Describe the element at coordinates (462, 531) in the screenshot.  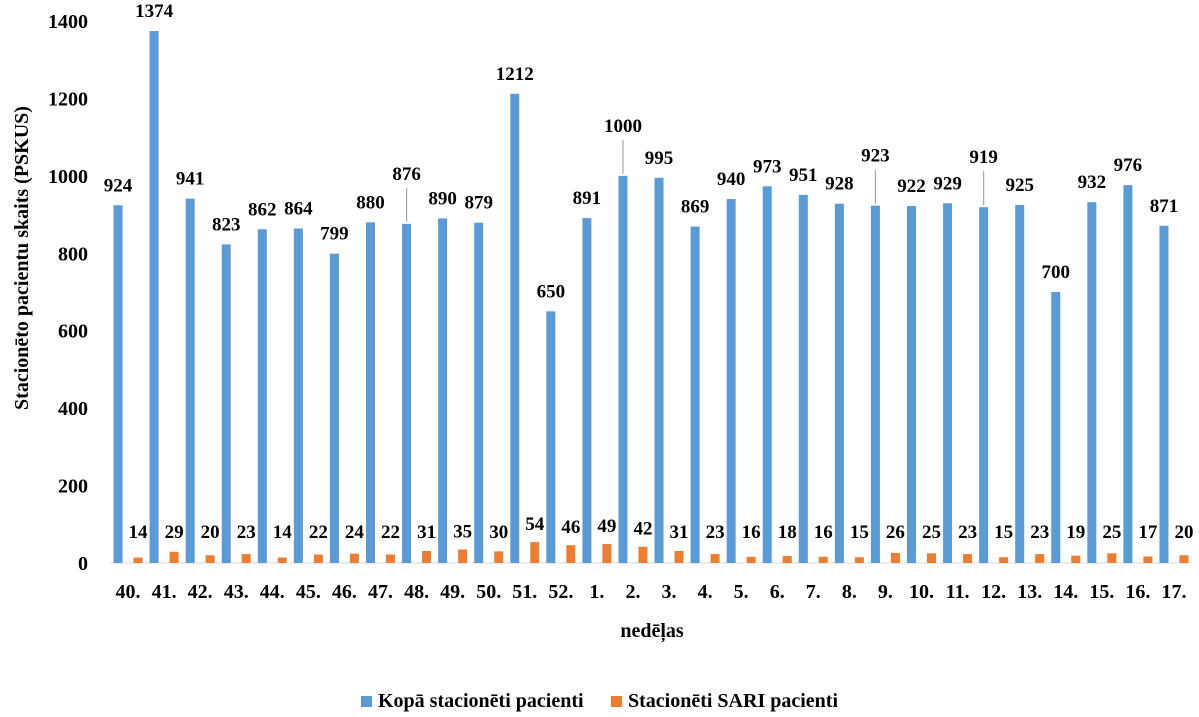
I see `data-label-sari: 35` at that location.